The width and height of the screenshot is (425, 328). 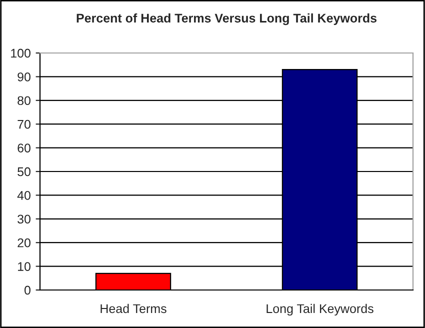 What do you see at coordinates (24, 243) in the screenshot?
I see `y-tick-label: 20` at bounding box center [24, 243].